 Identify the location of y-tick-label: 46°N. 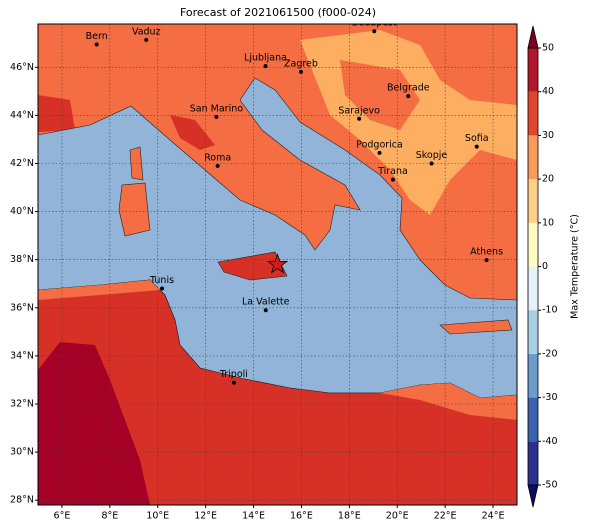
(22, 67).